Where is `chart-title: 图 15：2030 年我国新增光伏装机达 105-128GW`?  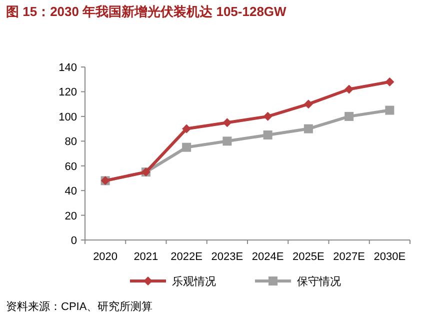
chart-title: 图 15：2030 年我国新增光伏装机达 105-128GW is located at coordinates (147, 11).